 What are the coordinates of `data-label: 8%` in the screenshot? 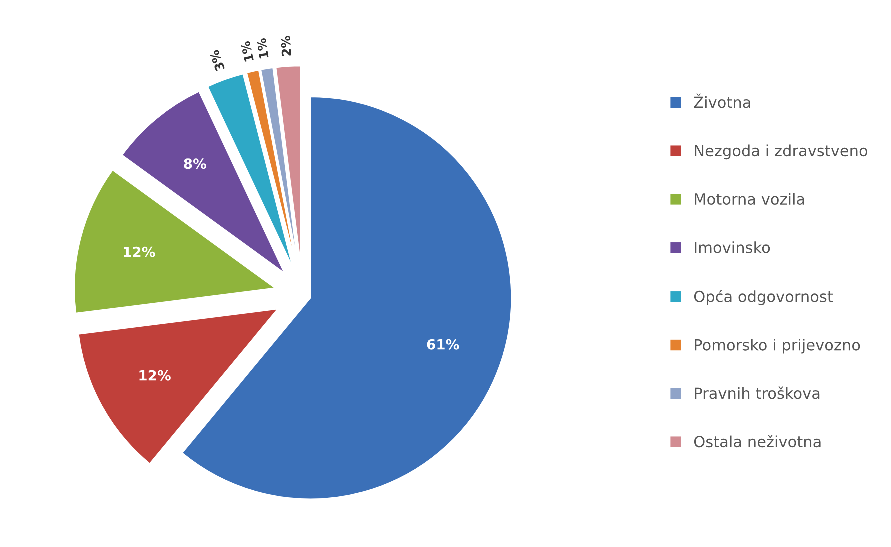 It's located at (195, 164).